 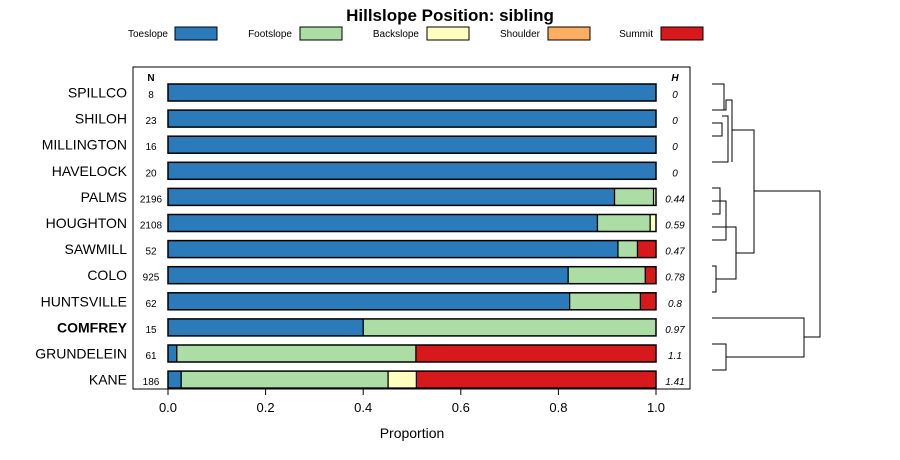 I want to click on legend-swatch-shoulder, so click(x=569, y=33).